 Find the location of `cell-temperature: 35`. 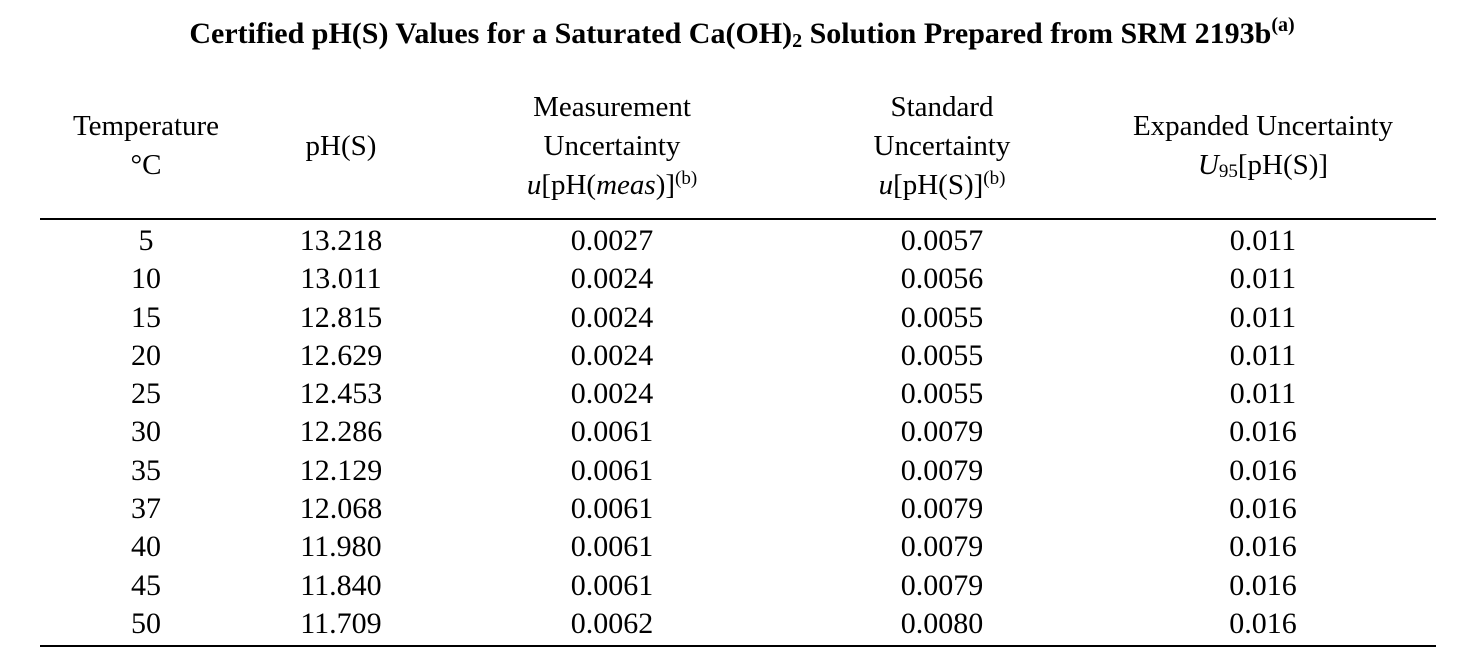

cell-temperature: 35 is located at coordinates (146, 470).